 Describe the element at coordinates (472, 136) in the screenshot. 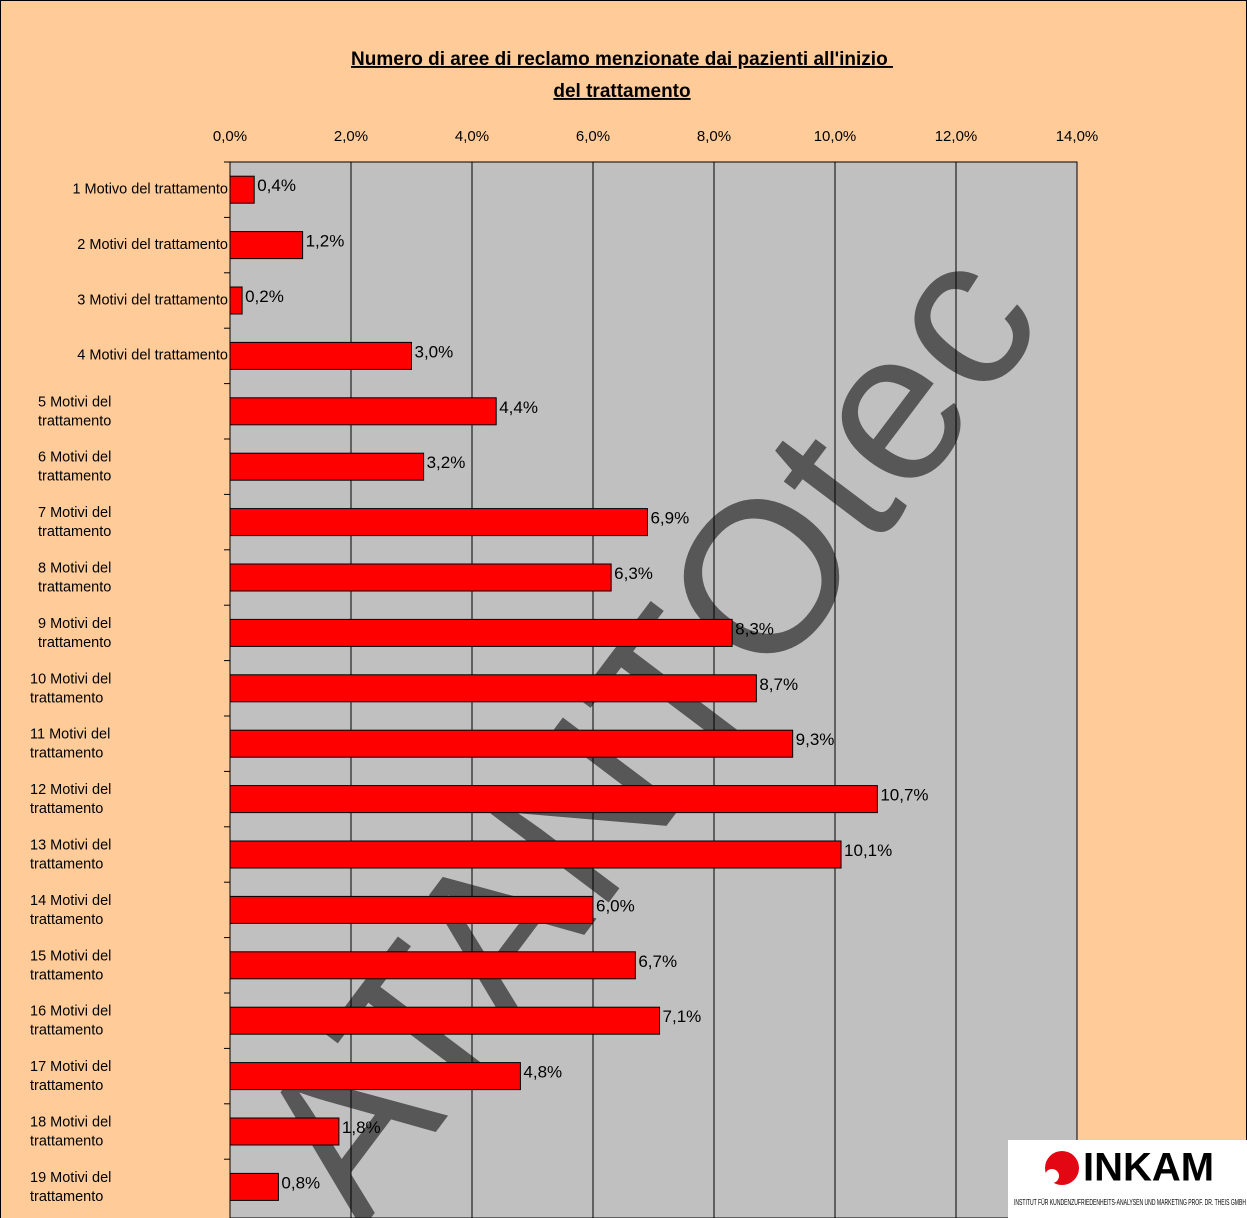

I see `x-tick-label: 4,0%` at that location.